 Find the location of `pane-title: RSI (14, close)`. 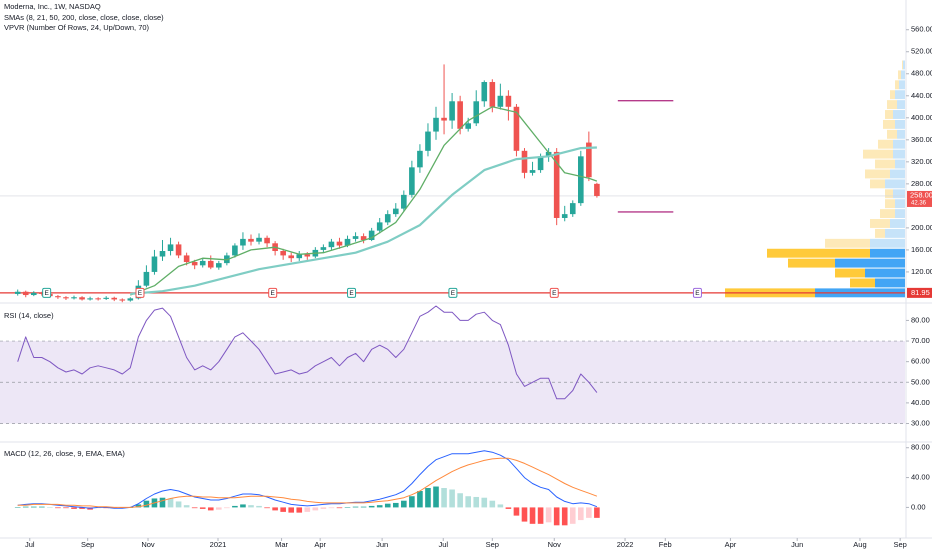

pane-title: RSI (14, close) is located at coordinates (29, 315).